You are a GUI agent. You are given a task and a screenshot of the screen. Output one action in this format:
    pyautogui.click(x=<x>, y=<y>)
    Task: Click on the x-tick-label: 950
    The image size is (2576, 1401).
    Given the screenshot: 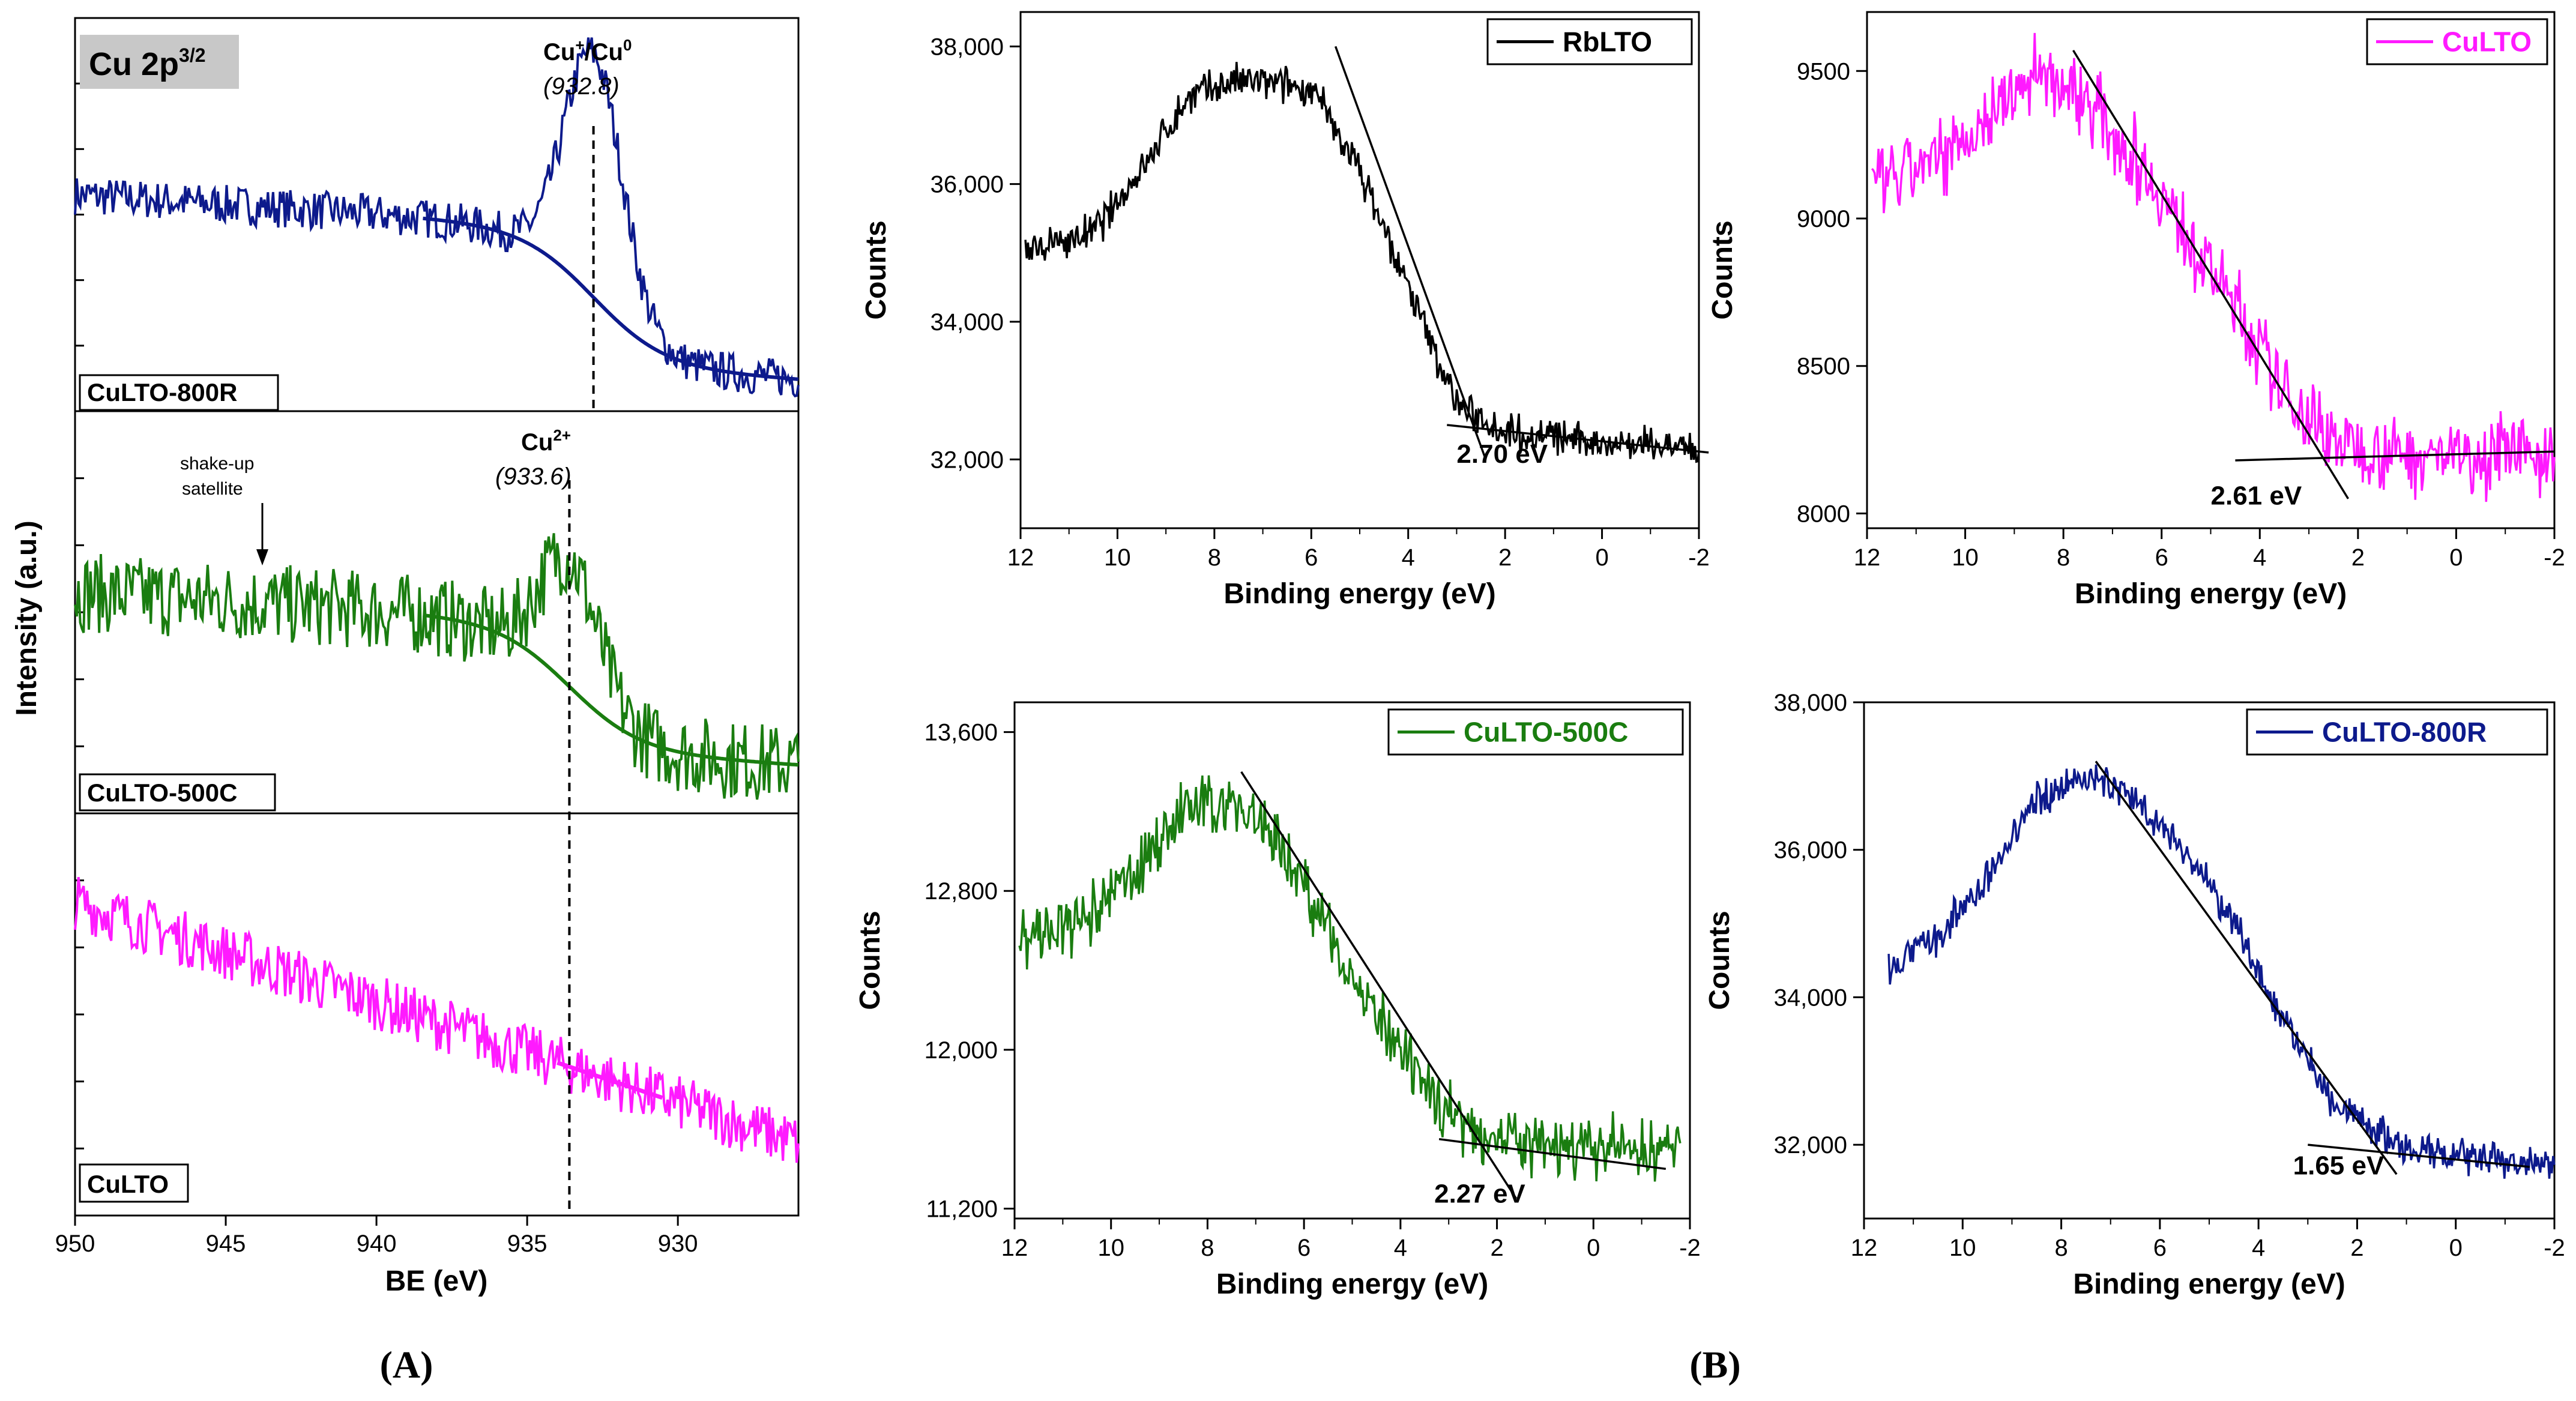 What is the action you would take?
    pyautogui.click(x=75, y=1244)
    